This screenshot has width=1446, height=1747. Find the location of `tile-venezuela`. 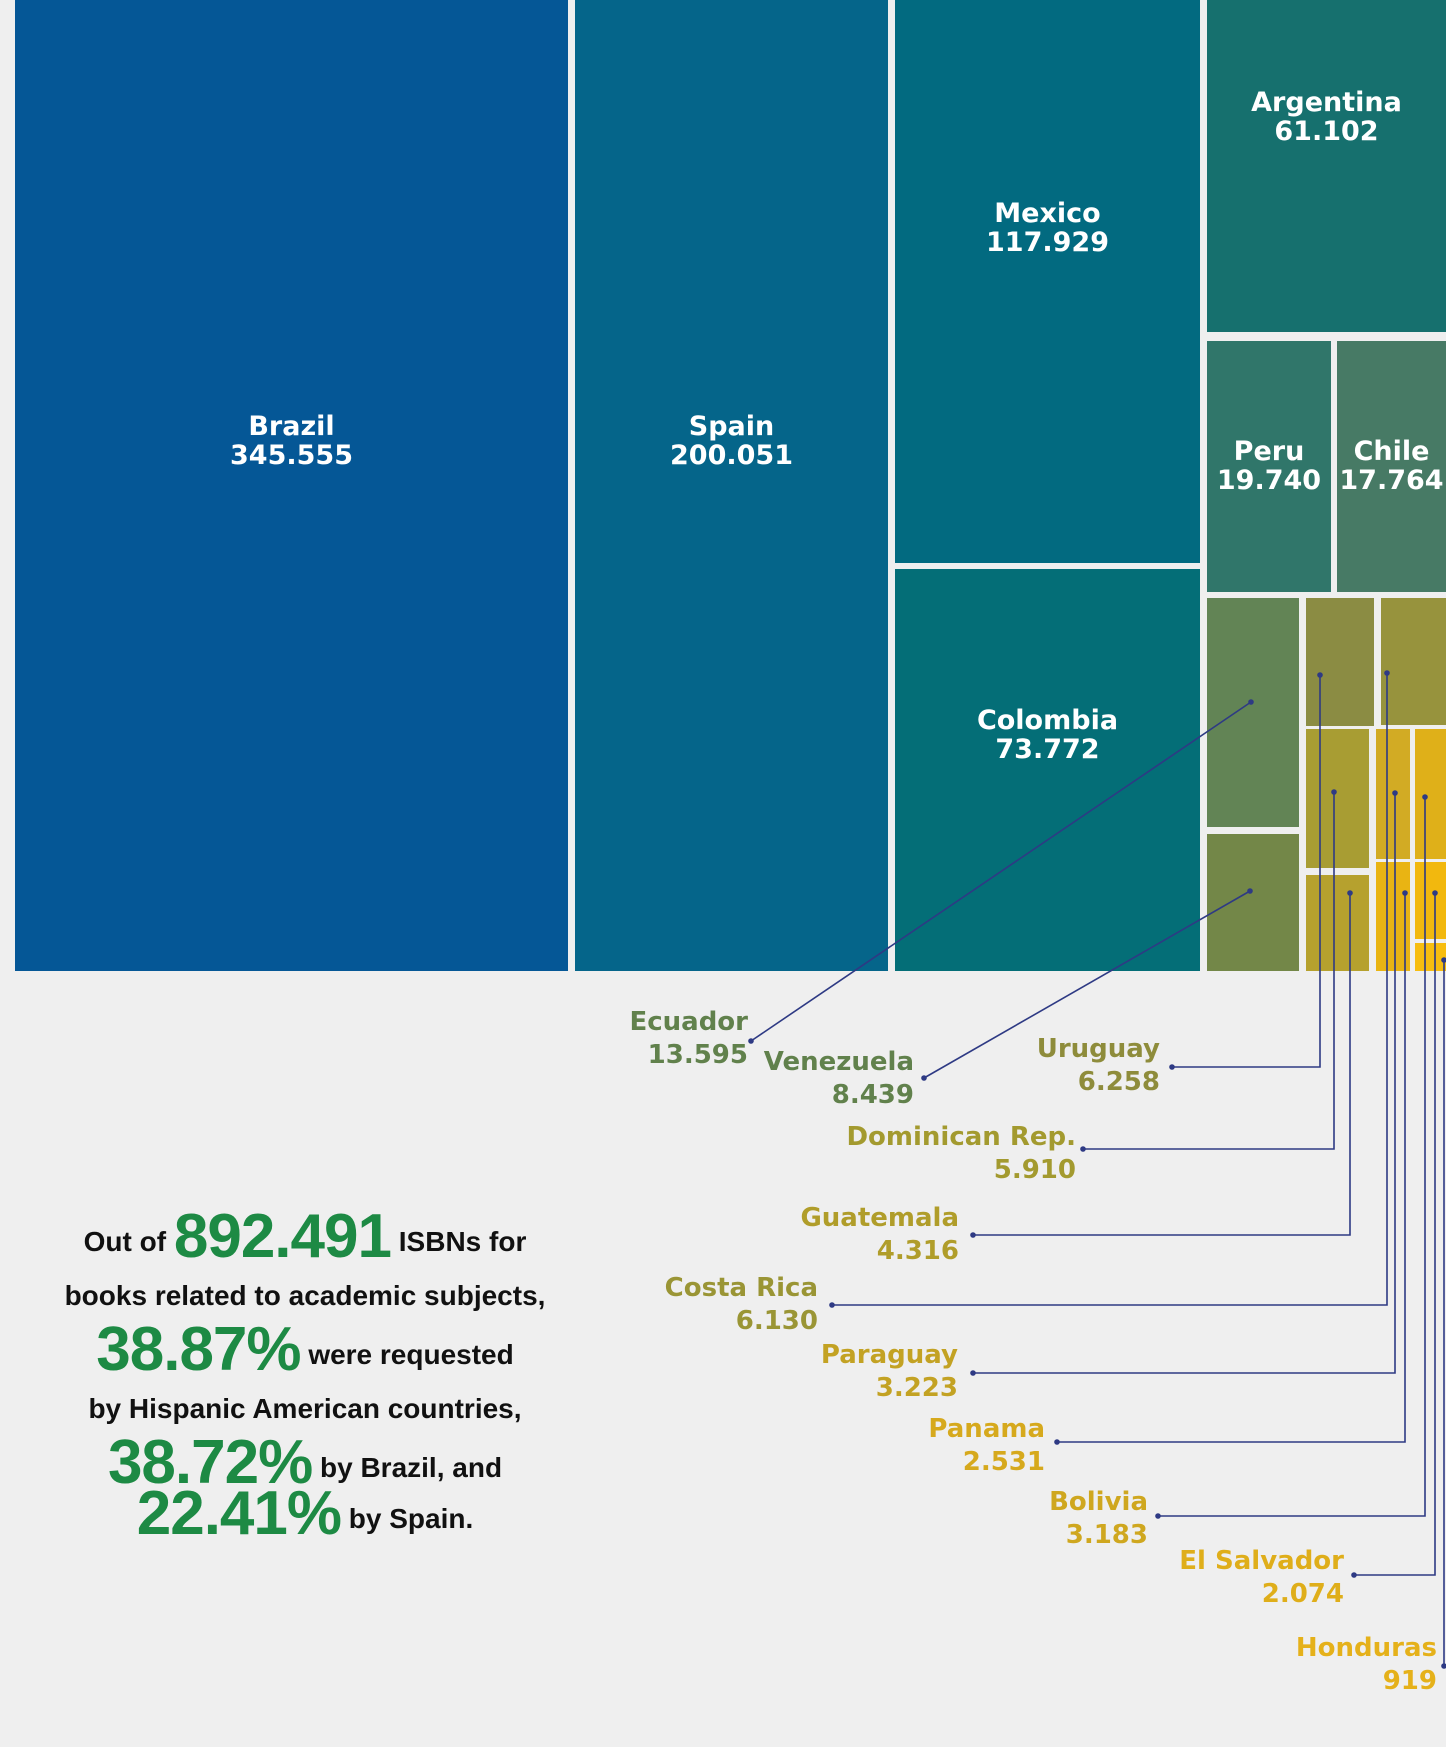

tile-venezuela is located at coordinates (1253, 902).